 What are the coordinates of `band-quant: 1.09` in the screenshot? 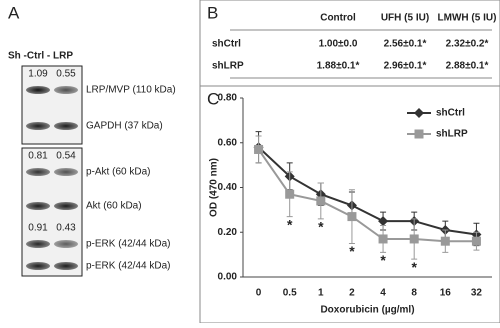 It's located at (38, 74).